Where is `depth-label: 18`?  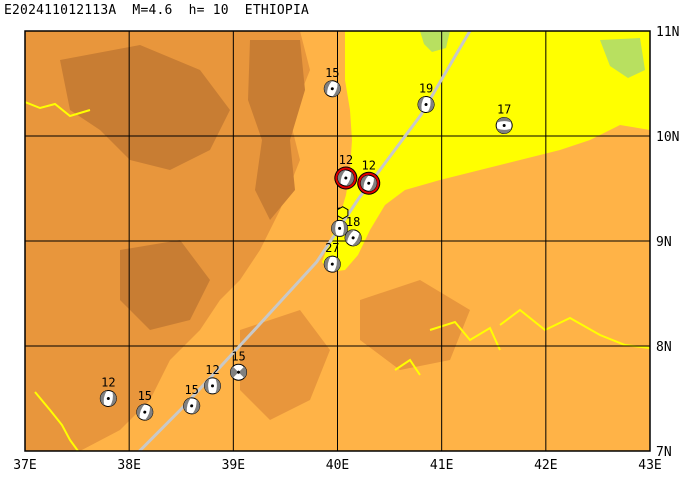
depth-label: 18 is located at coordinates (353, 222).